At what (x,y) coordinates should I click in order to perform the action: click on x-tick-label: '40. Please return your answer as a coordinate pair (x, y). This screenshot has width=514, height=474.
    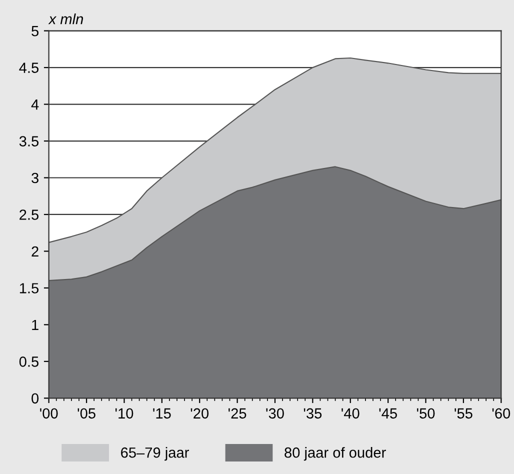
    Looking at the image, I should click on (351, 413).